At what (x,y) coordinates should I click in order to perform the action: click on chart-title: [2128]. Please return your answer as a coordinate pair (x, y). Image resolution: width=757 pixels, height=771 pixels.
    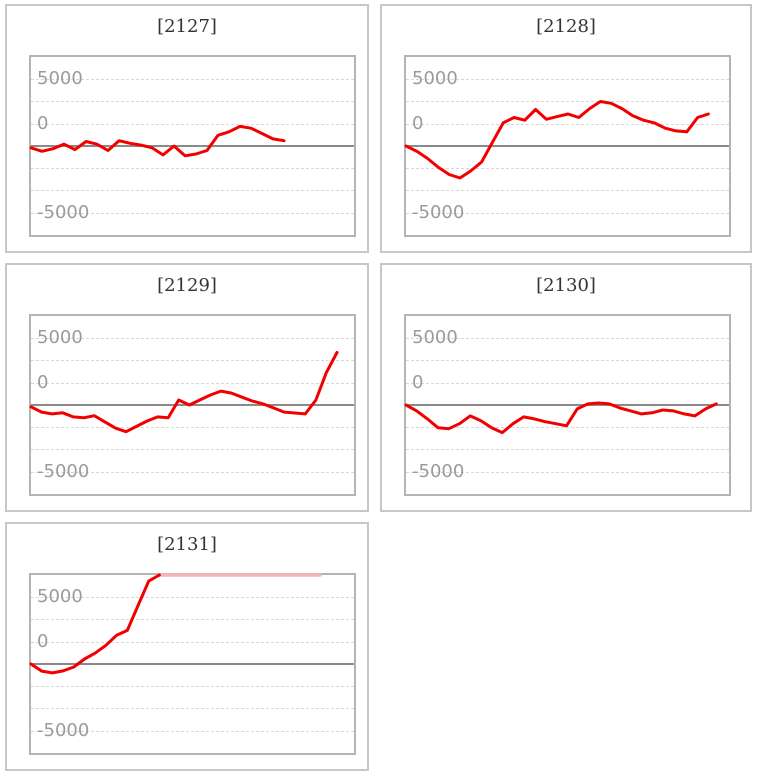
    Looking at the image, I should click on (566, 26).